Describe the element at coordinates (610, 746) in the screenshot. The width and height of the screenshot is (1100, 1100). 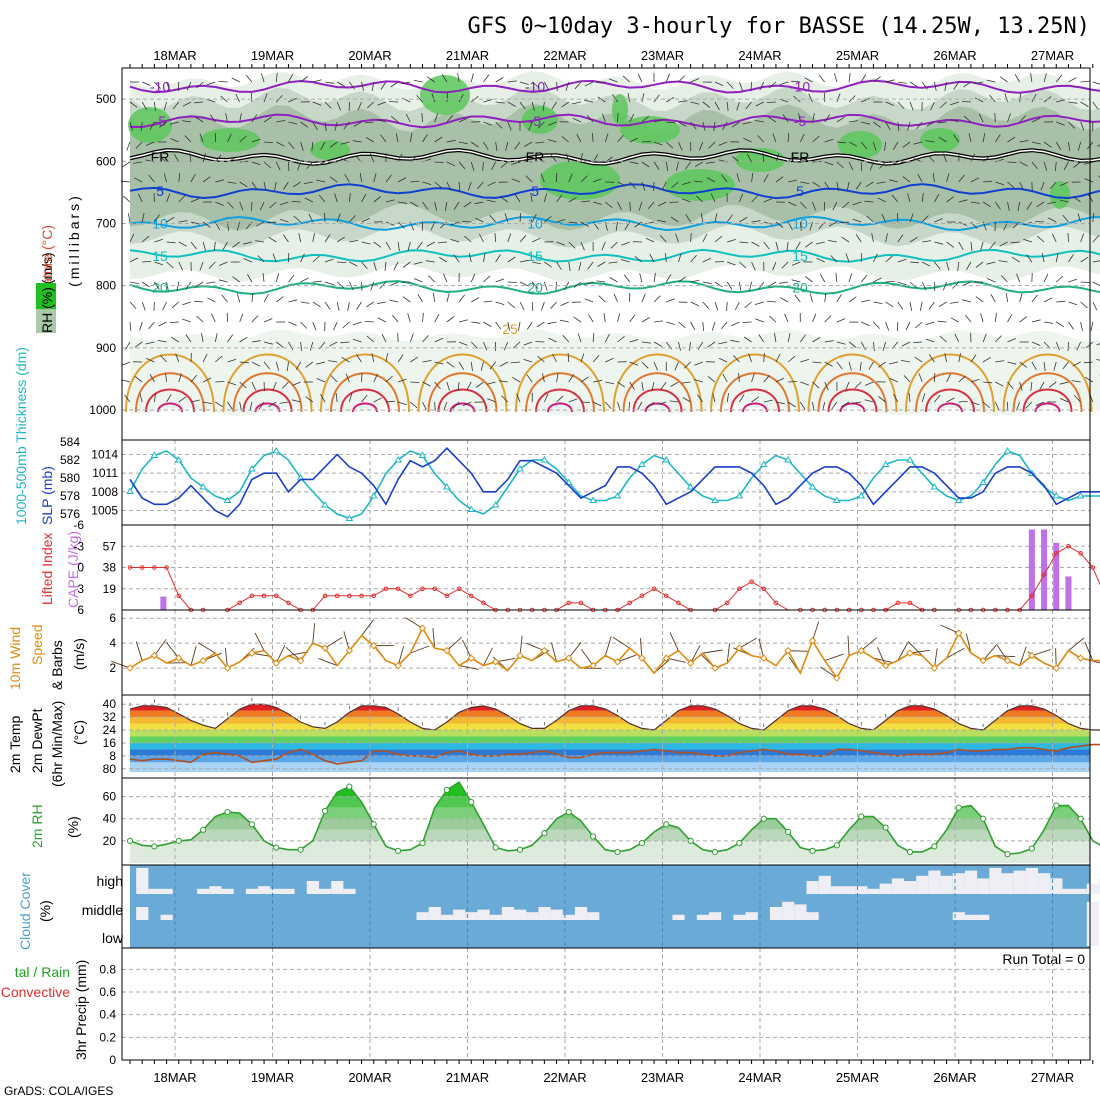
I see `temp-band` at that location.